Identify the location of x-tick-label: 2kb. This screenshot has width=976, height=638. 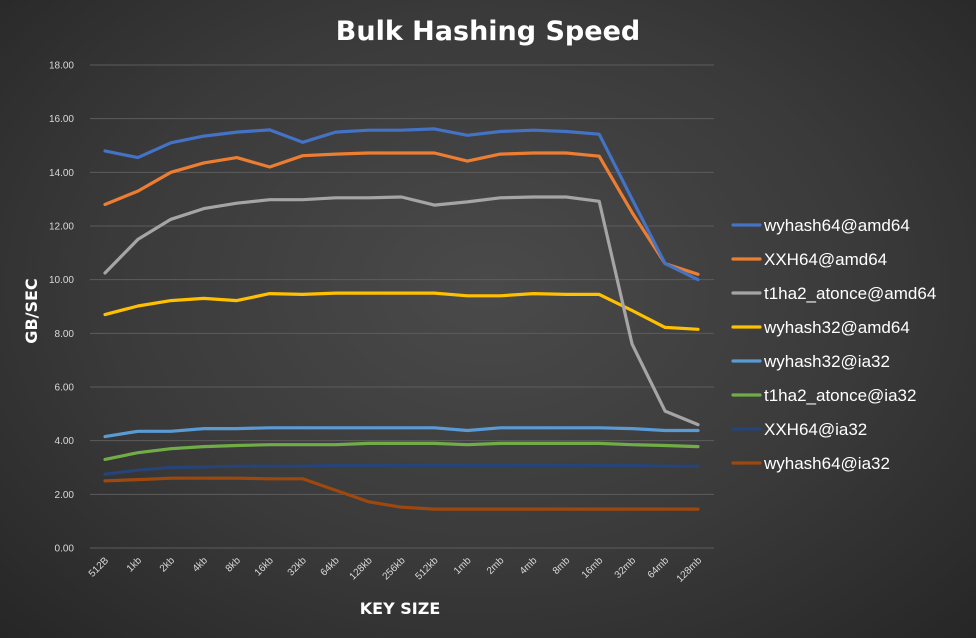
(167, 564).